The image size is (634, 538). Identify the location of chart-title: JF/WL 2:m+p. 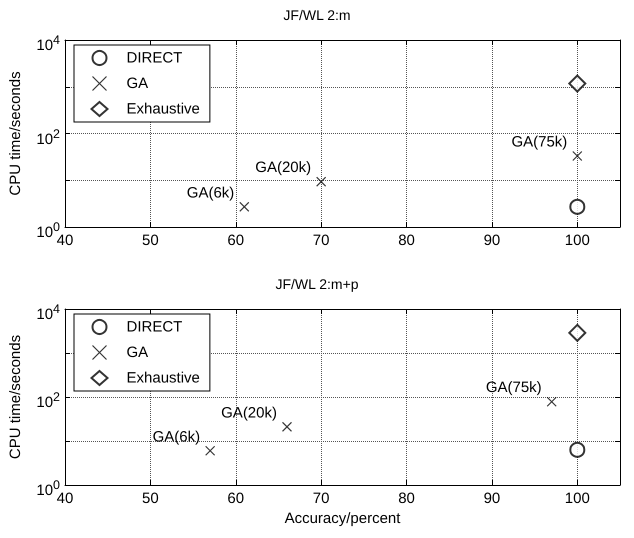
(317, 284).